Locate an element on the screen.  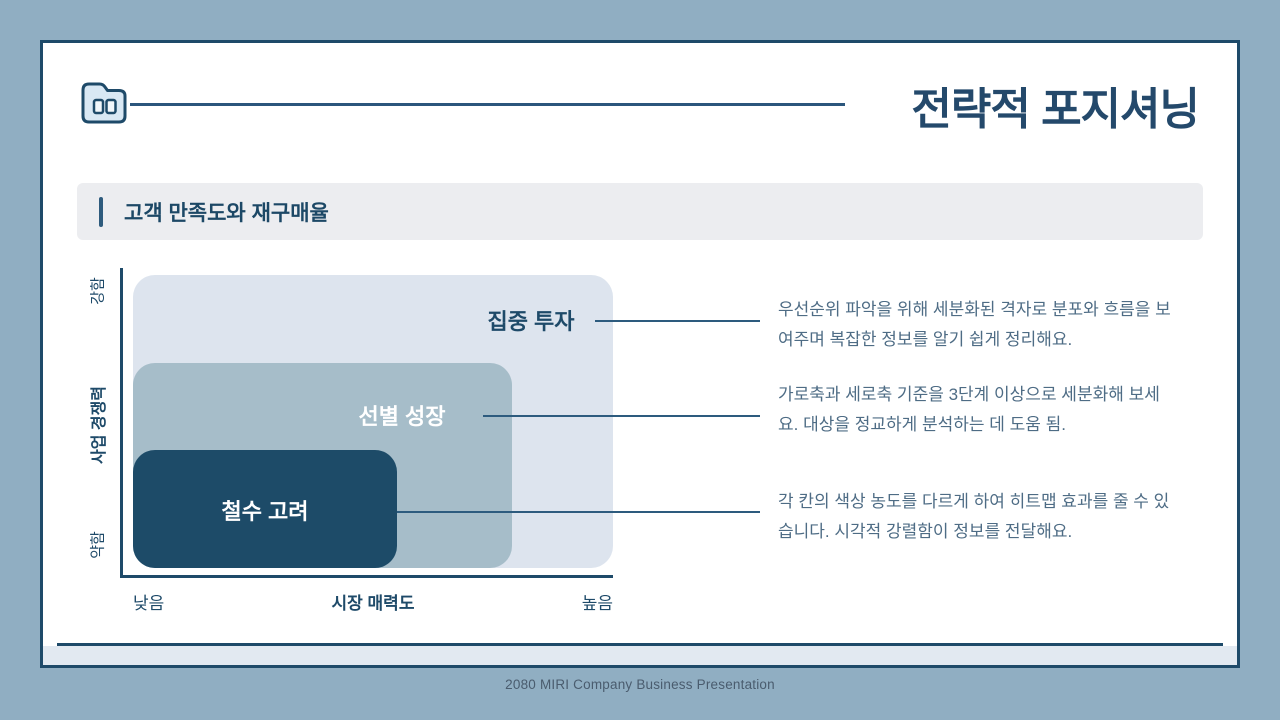
connector-line-focus-invest is located at coordinates (677, 321).